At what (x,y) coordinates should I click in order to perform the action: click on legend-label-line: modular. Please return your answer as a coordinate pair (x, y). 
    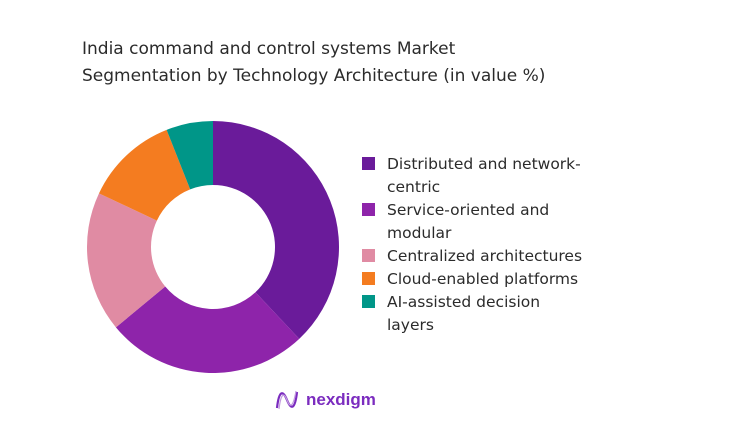
    Looking at the image, I should click on (419, 233).